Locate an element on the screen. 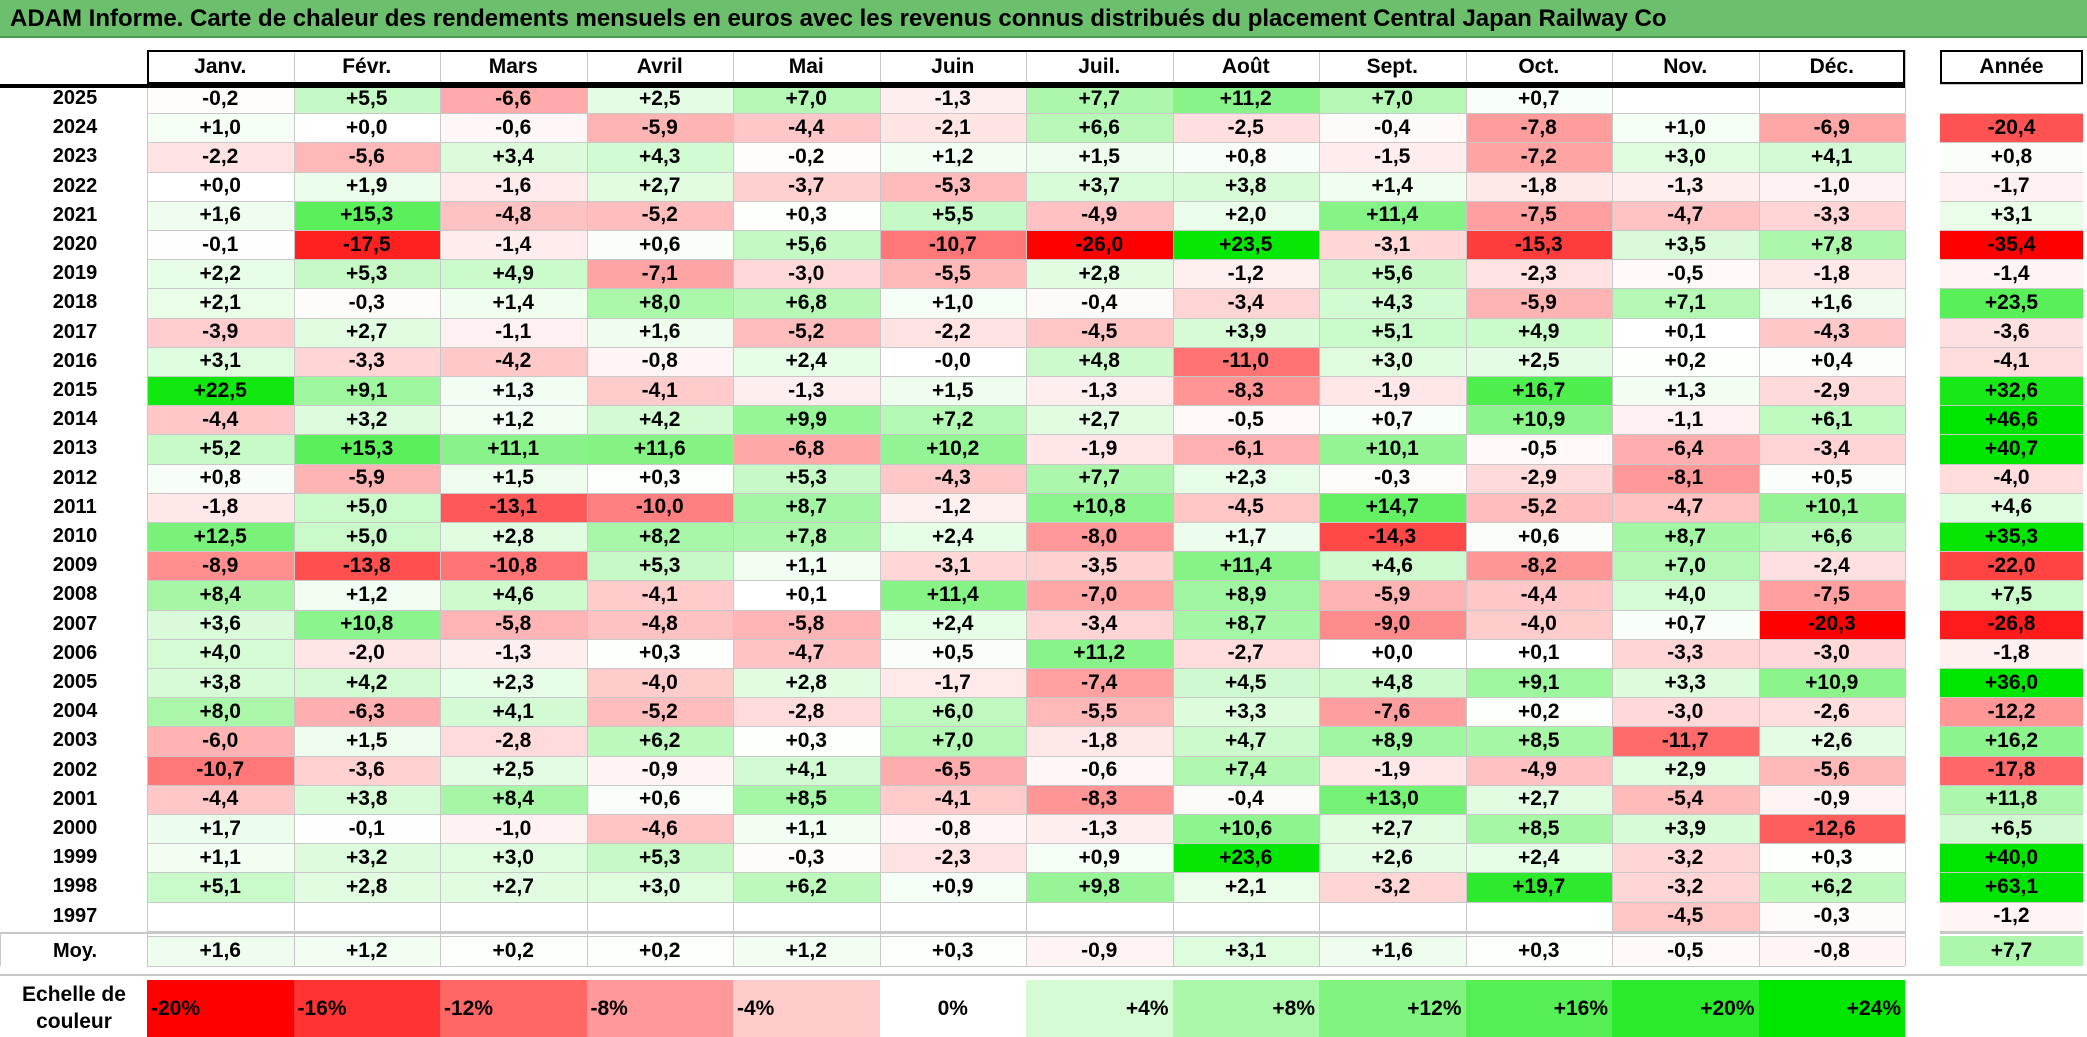  year-label: 2011 is located at coordinates (75, 506).